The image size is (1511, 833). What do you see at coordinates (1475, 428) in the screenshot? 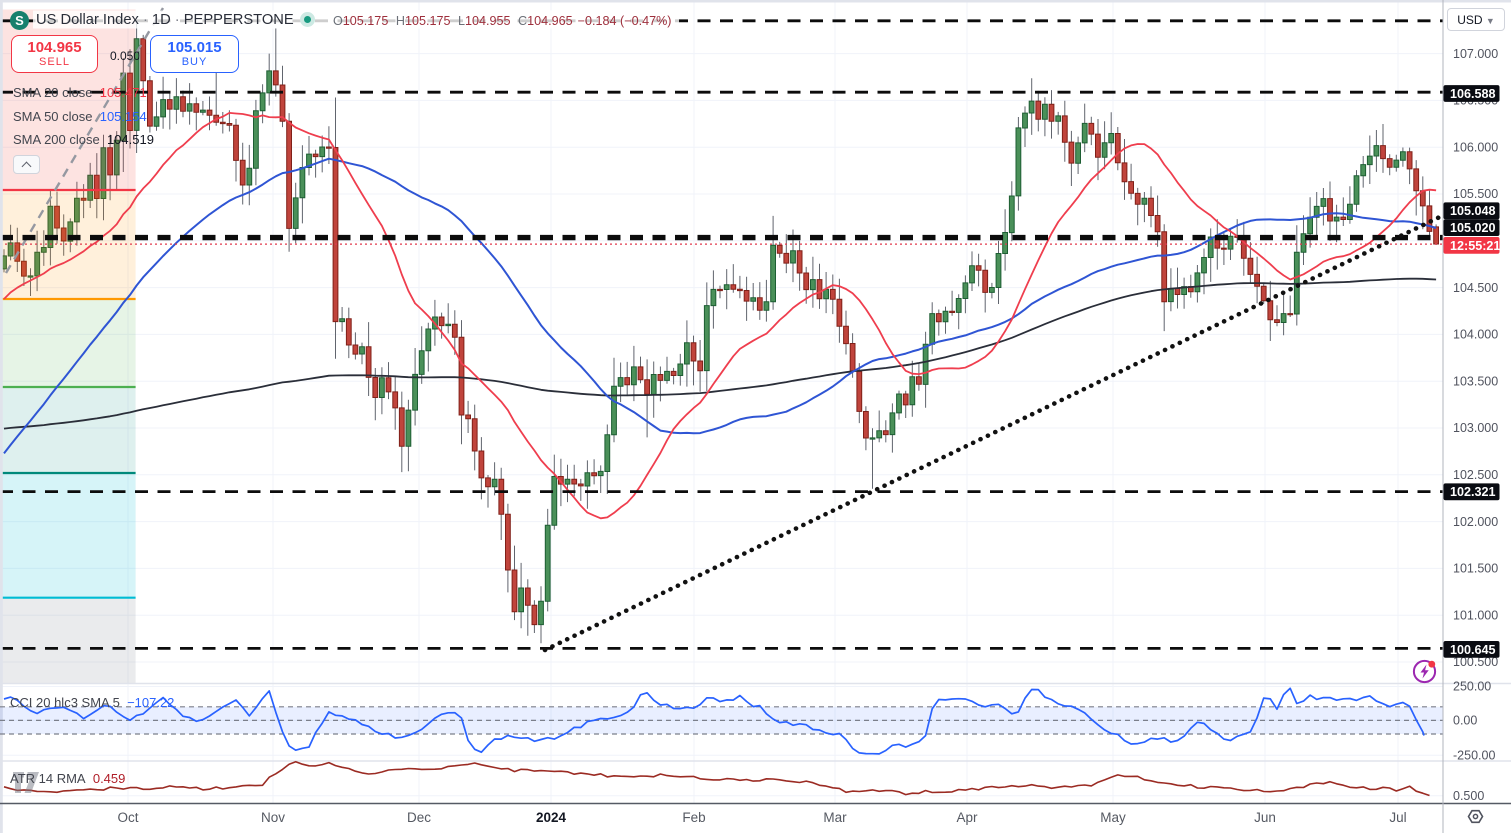
I see `svg-text: 103.000` at bounding box center [1475, 428].